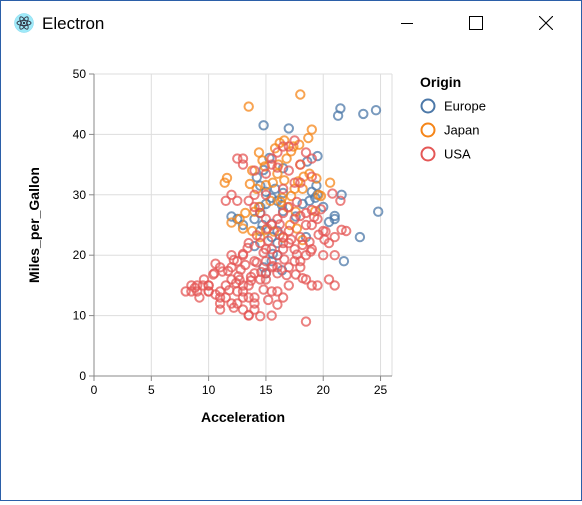  I want to click on legend-label-usa: USA, so click(457, 154).